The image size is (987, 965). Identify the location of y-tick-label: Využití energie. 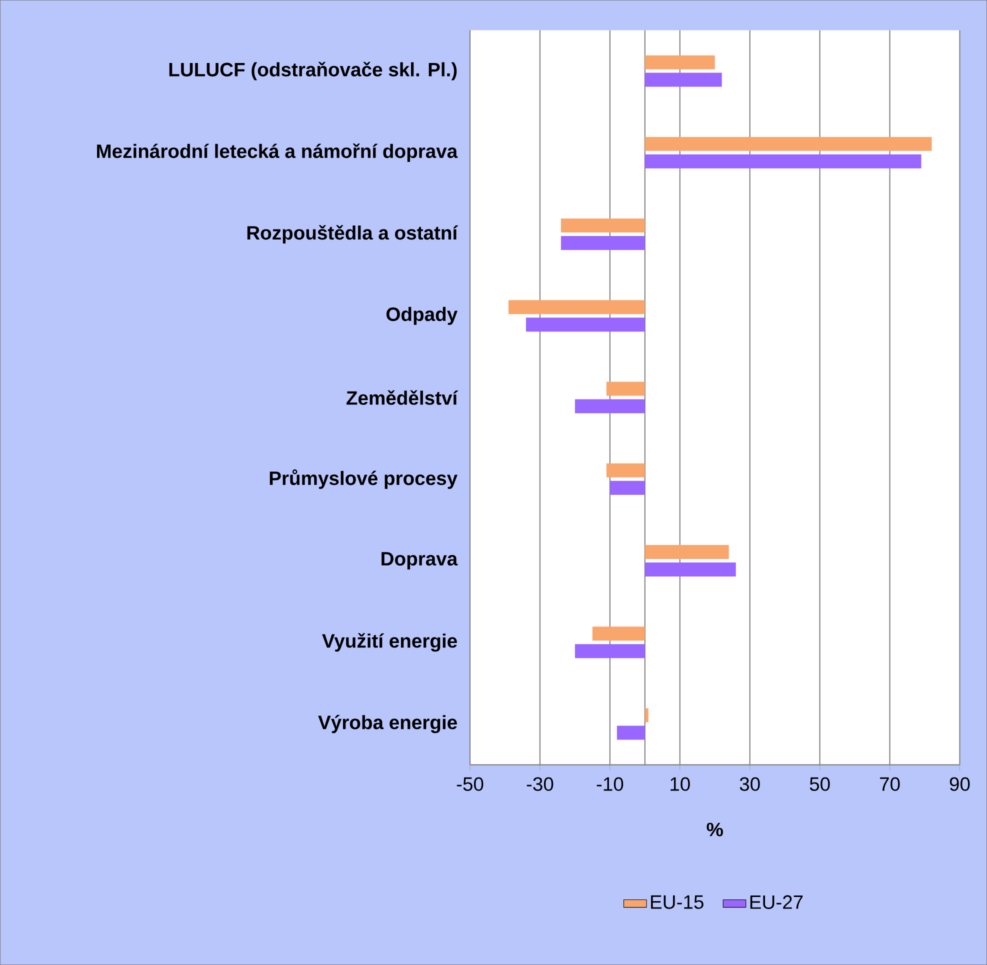
(389, 642).